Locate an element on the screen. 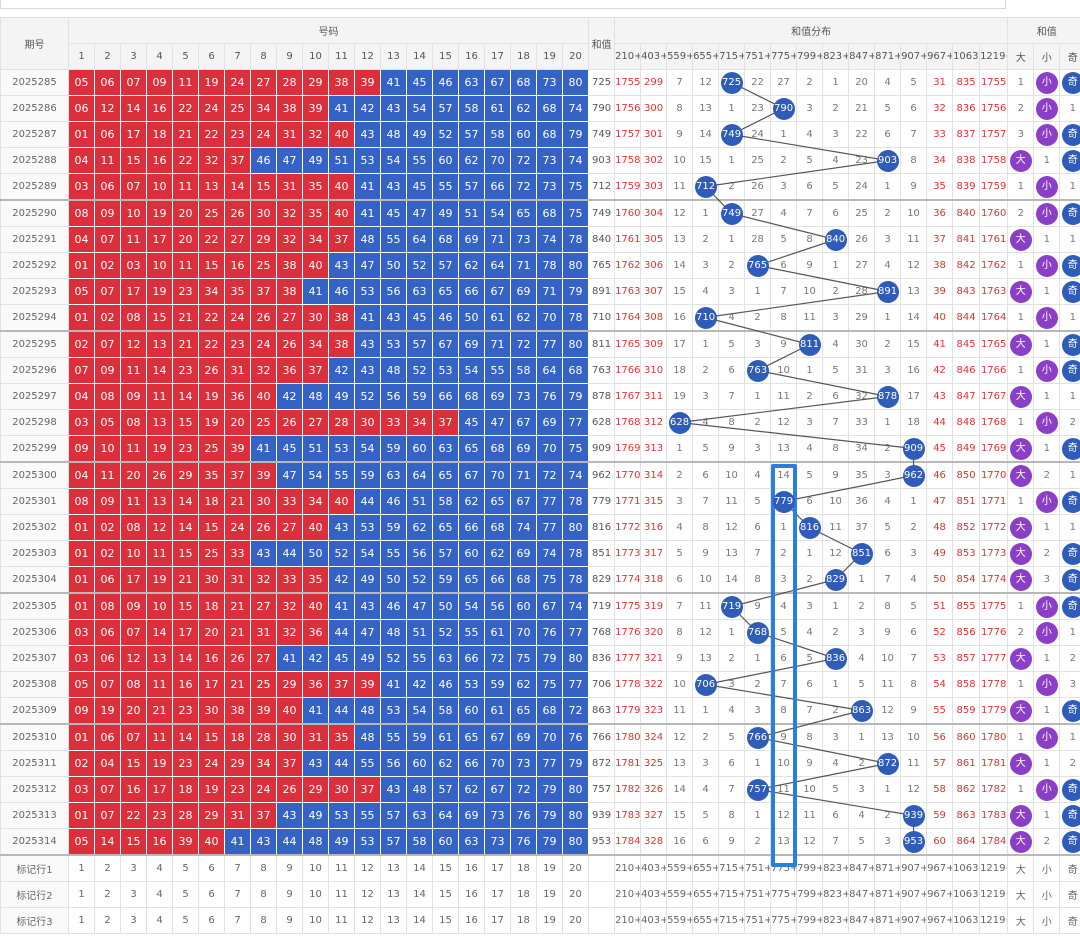  period: 2025285 is located at coordinates (34, 82).